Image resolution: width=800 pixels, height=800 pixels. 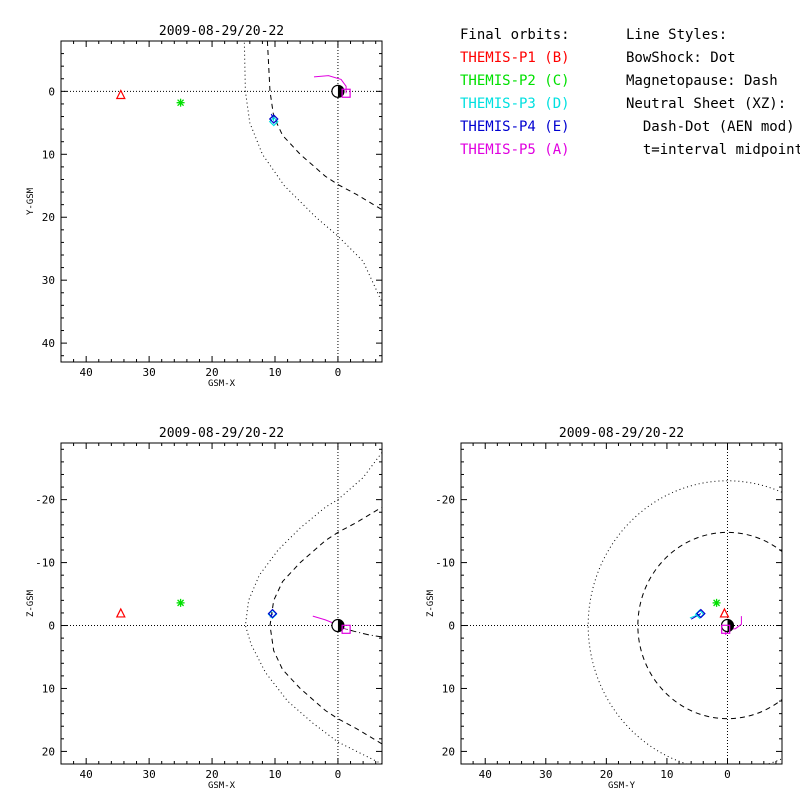 I want to click on style-entry-bowshock: BowShock: Dot, so click(x=681, y=58).